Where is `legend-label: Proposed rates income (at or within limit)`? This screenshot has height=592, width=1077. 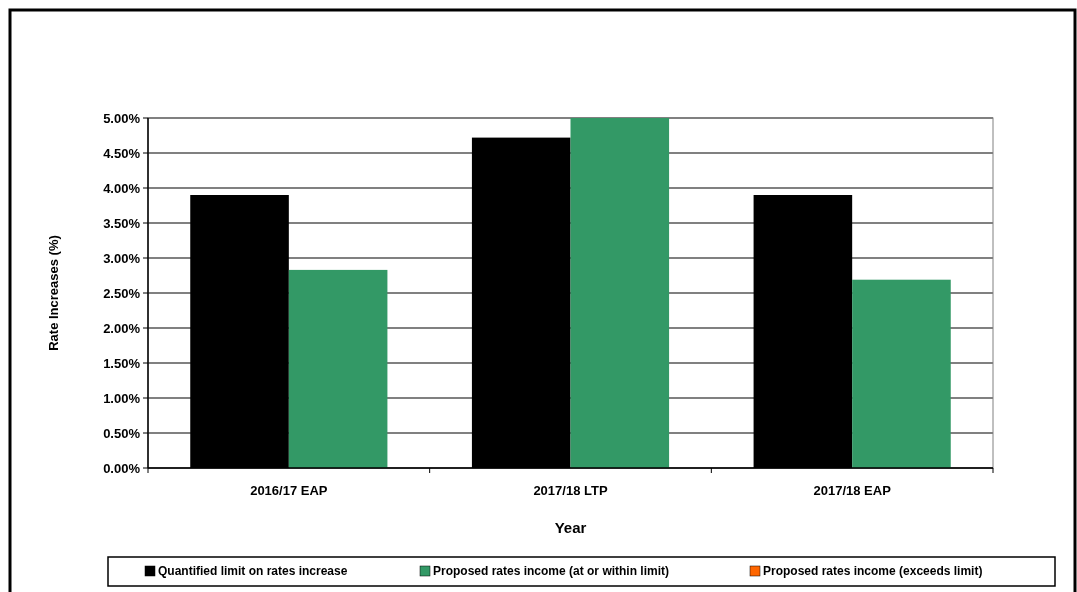
legend-label: Proposed rates income (at or within limit) is located at coordinates (551, 571).